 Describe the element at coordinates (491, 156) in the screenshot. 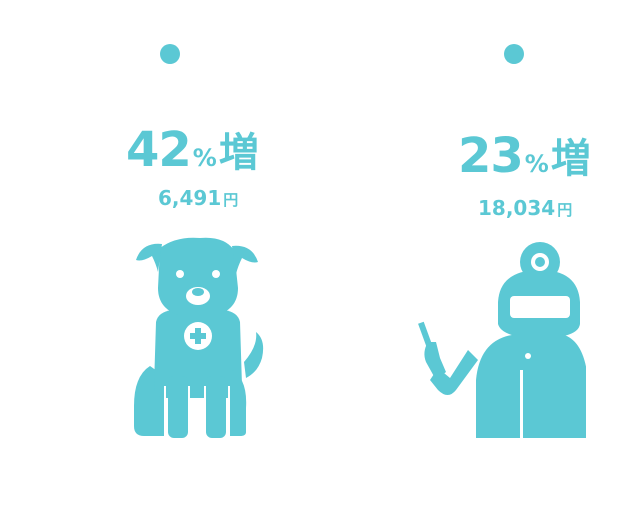

I see `increase-number: 23` at that location.